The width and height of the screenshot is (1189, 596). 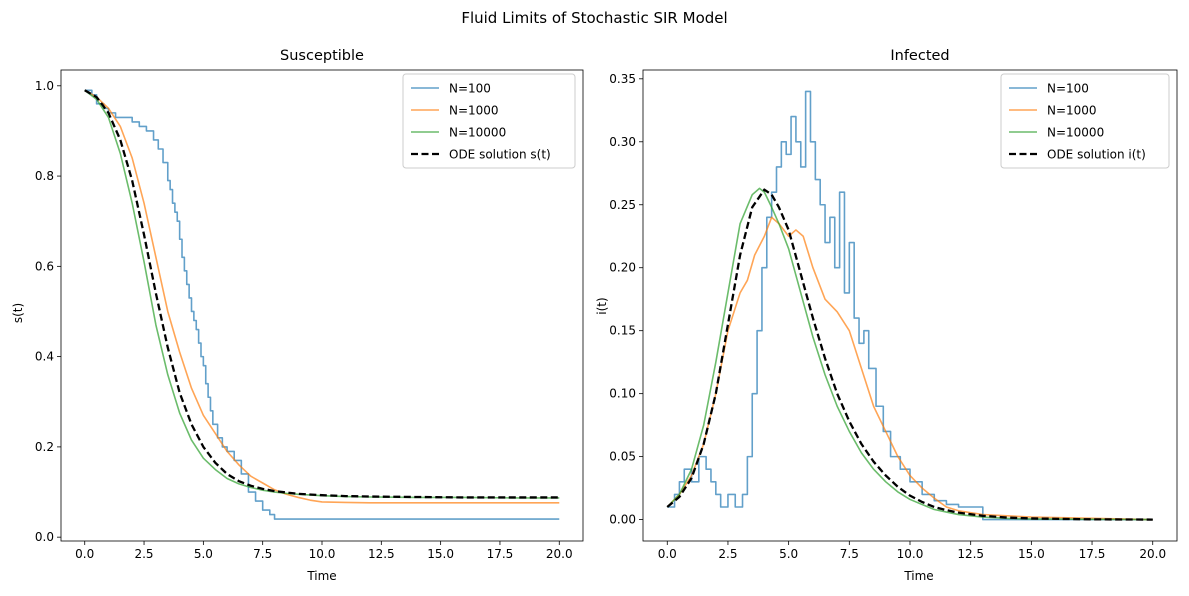 I want to click on susceptible-x-tick-label: 10.0, so click(x=322, y=554).